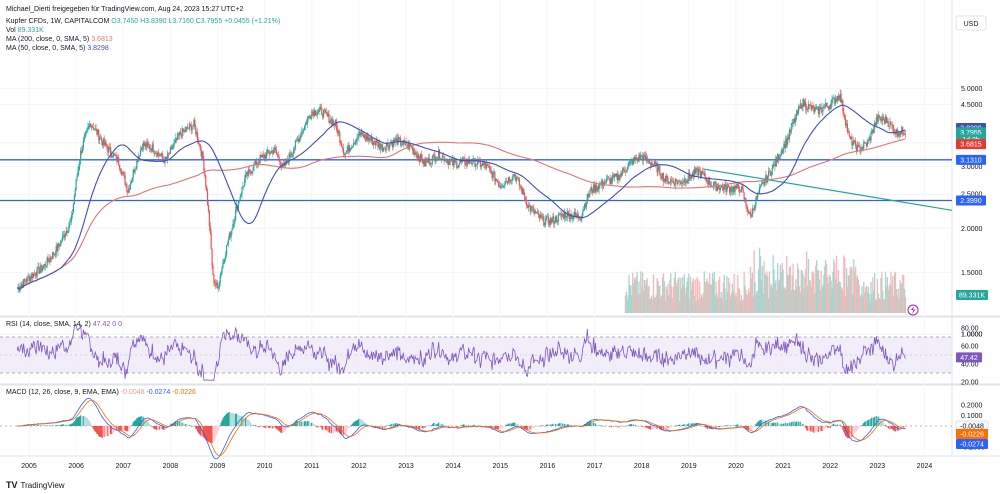  Describe the element at coordinates (58, 21) in the screenshot. I see `symbol-name: Kupfer CFDs, 1W, CAPITALCOM` at that location.